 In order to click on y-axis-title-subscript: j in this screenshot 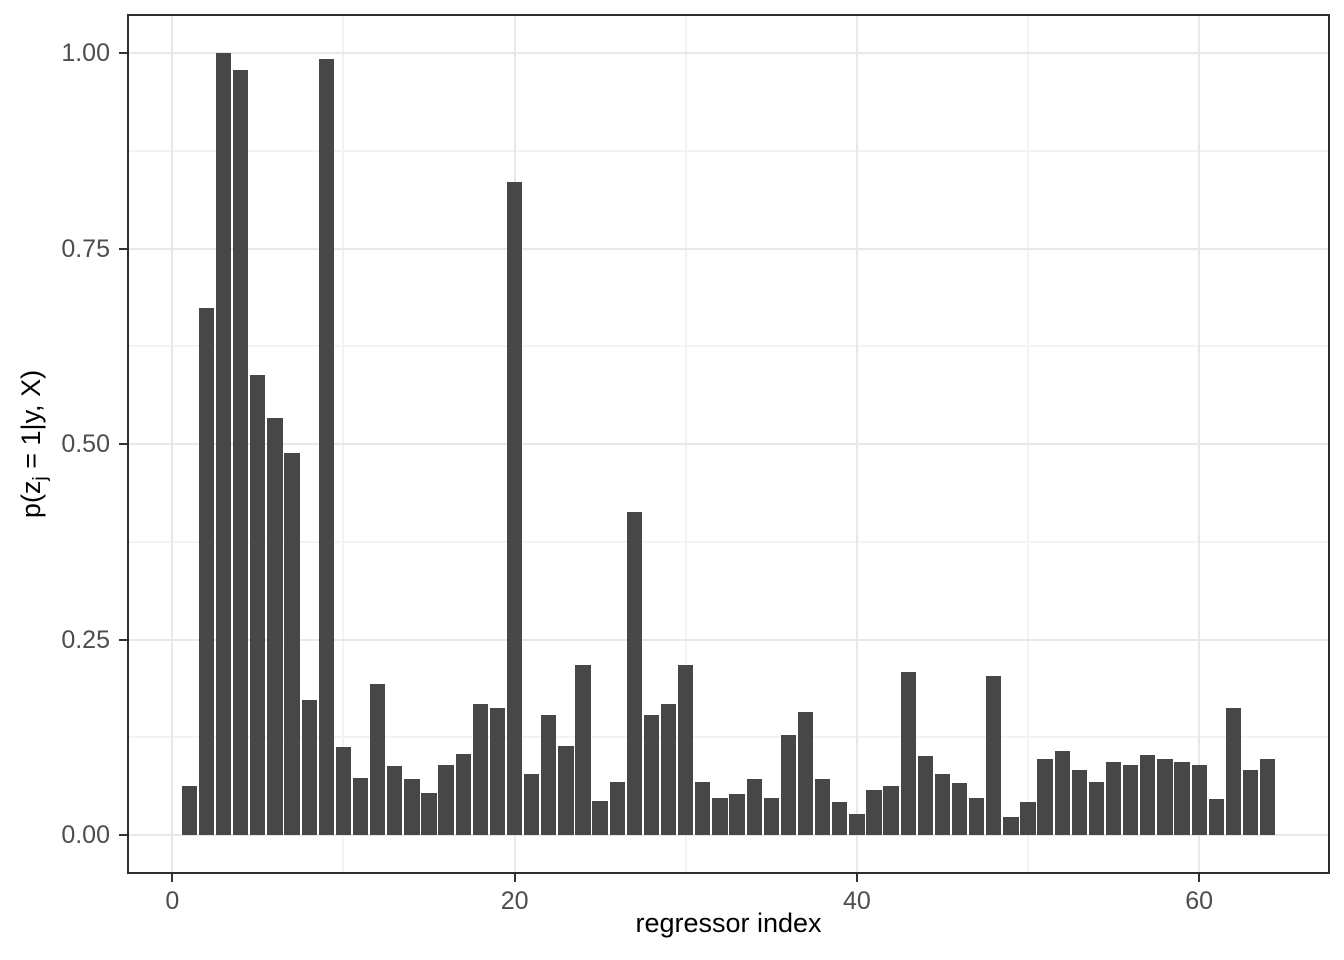, I will do `click(40, 478)`.